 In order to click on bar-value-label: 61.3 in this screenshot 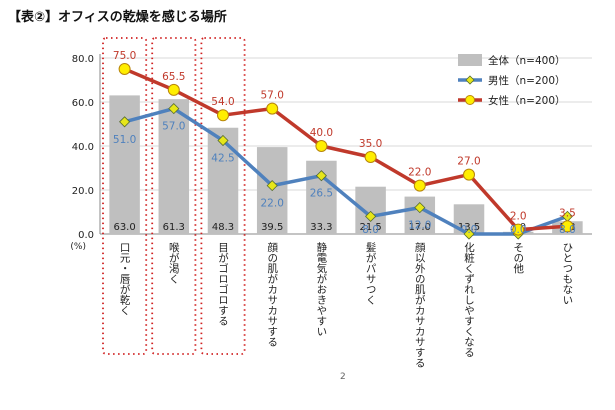, I will do `click(174, 227)`.